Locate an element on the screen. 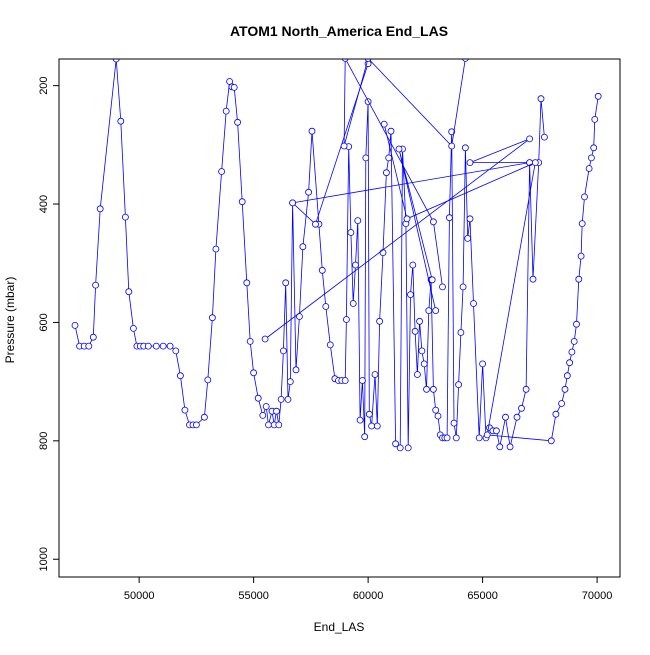 The height and width of the screenshot is (655, 650). y-axis-label: Pressure (mbar) is located at coordinates (10, 320).